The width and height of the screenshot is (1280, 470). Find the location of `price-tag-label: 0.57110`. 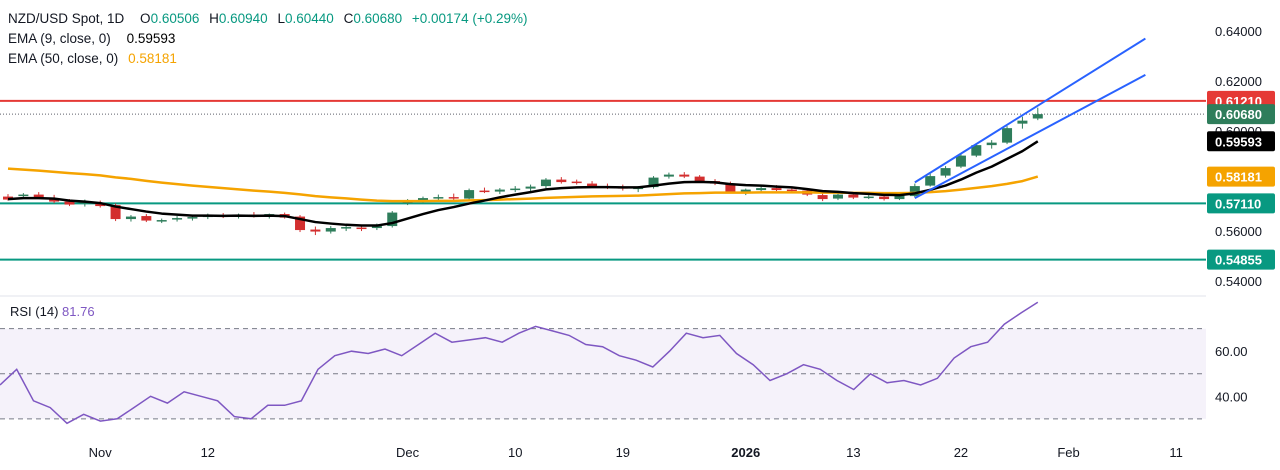

price-tag-label: 0.57110 is located at coordinates (1238, 203).